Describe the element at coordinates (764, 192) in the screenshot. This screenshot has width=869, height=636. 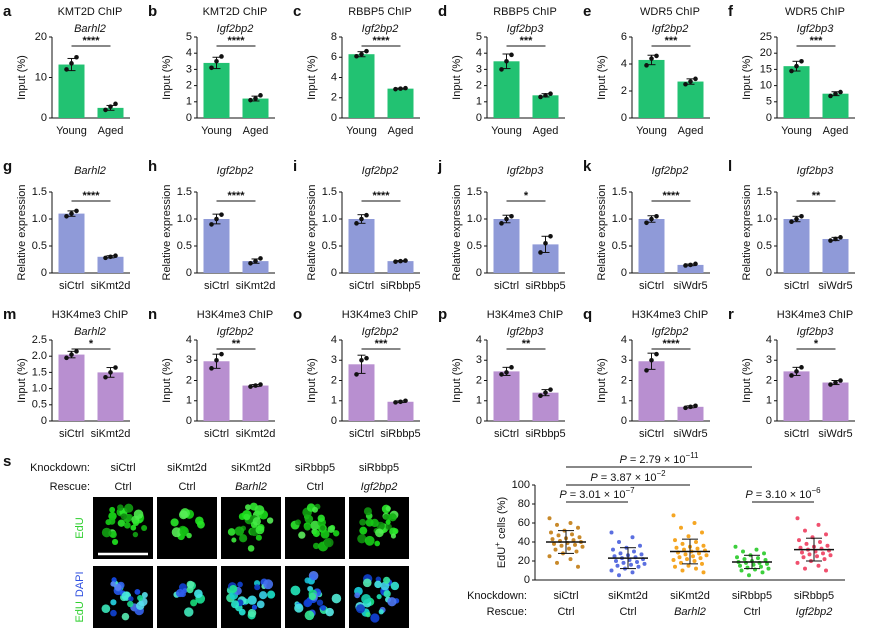
I see `y-tick-label: 1.5` at that location.